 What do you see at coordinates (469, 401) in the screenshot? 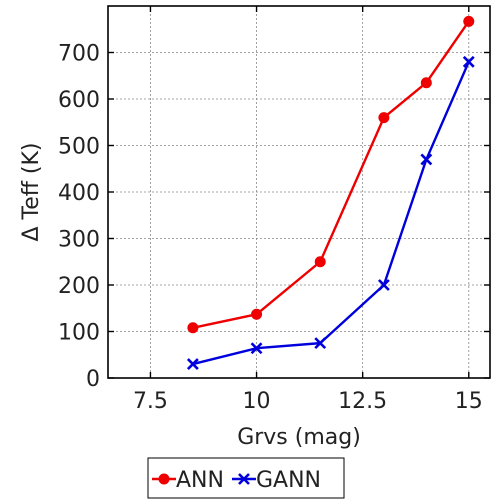
I see `x-tick-label: 15` at bounding box center [469, 401].